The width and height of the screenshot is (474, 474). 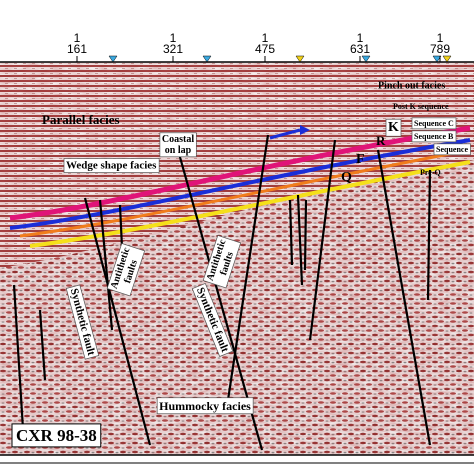 I want to click on label-text: Post K sequence, so click(x=421, y=106).